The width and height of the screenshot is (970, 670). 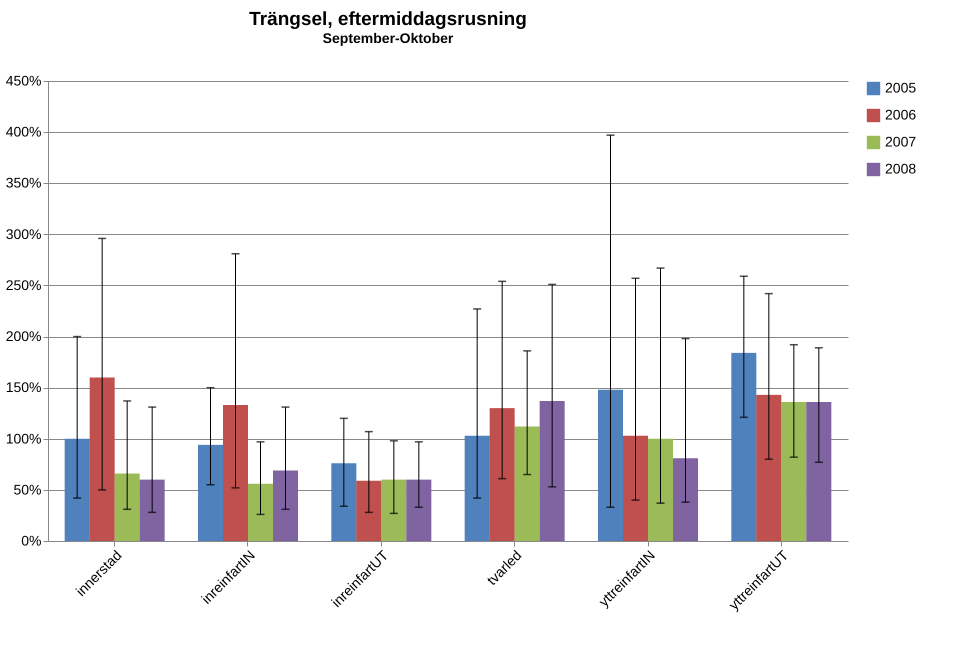 I want to click on legend-label: 2007, so click(x=900, y=142).